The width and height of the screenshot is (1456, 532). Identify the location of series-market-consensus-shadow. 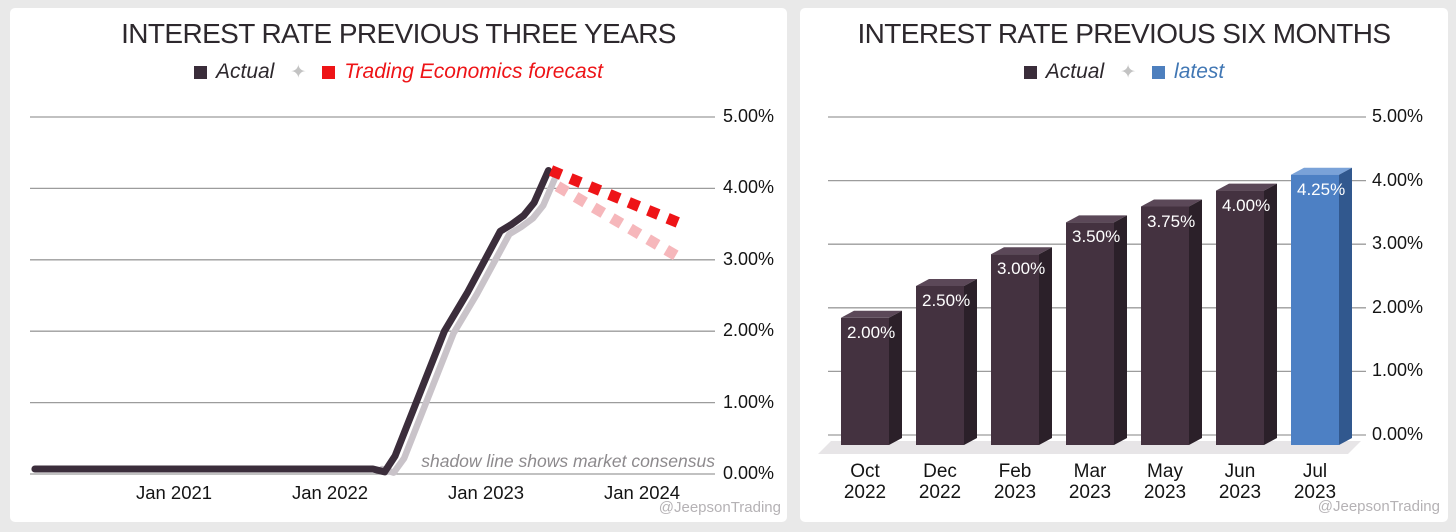
(469, 324).